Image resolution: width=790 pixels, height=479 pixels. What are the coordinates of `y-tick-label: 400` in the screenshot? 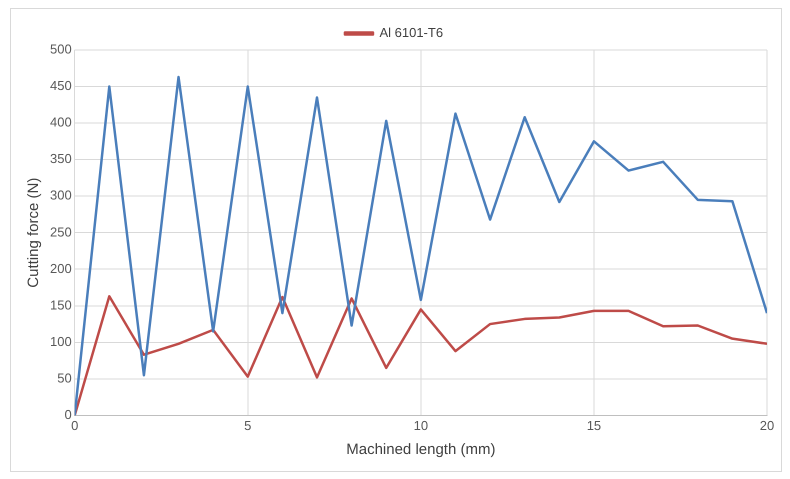 It's located at (61, 122).